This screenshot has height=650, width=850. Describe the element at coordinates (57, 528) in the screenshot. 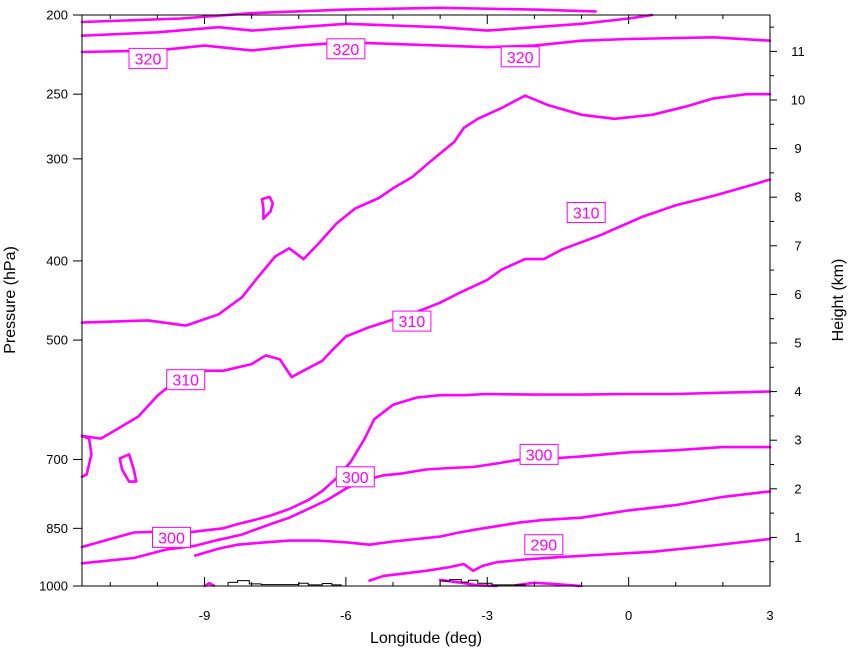

I see `y-tick-label: 850` at that location.